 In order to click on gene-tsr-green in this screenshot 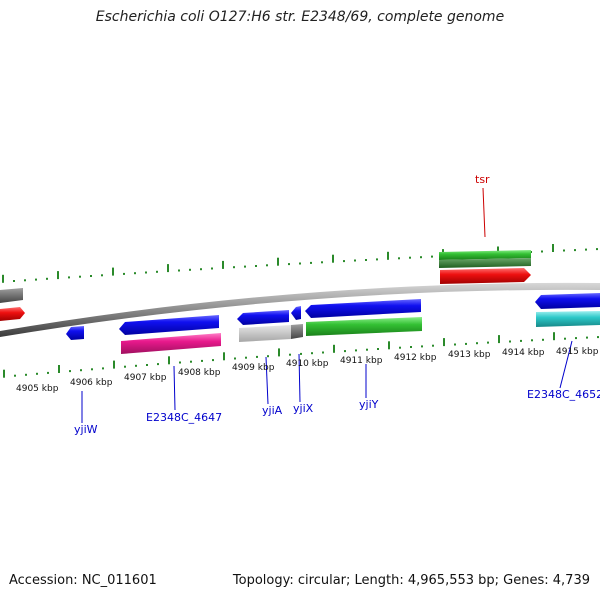, I will do `click(485, 255)`.